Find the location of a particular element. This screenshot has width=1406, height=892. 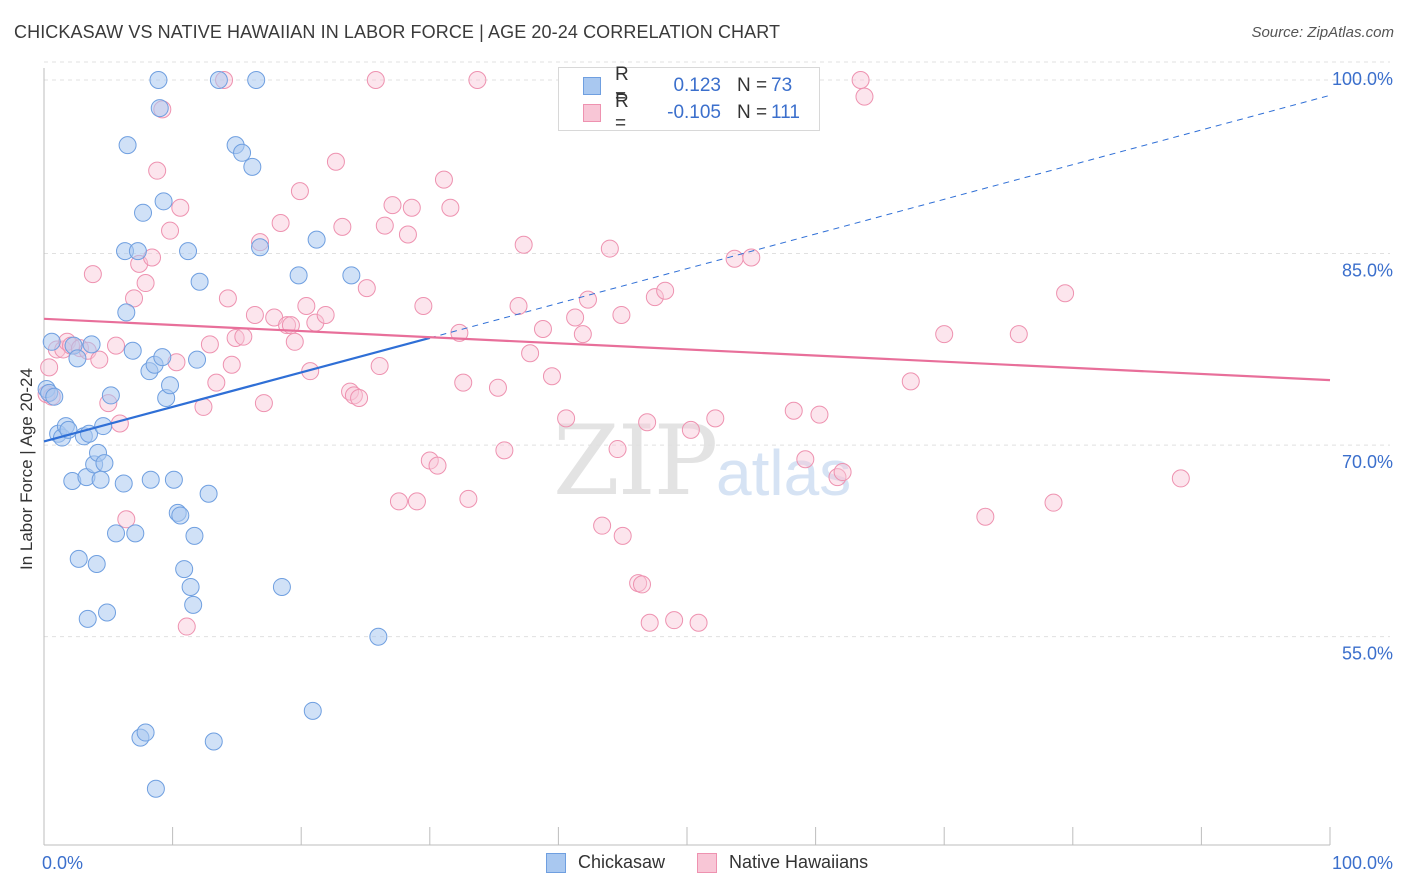

legend-n-label: N = is located at coordinates (752, 85).